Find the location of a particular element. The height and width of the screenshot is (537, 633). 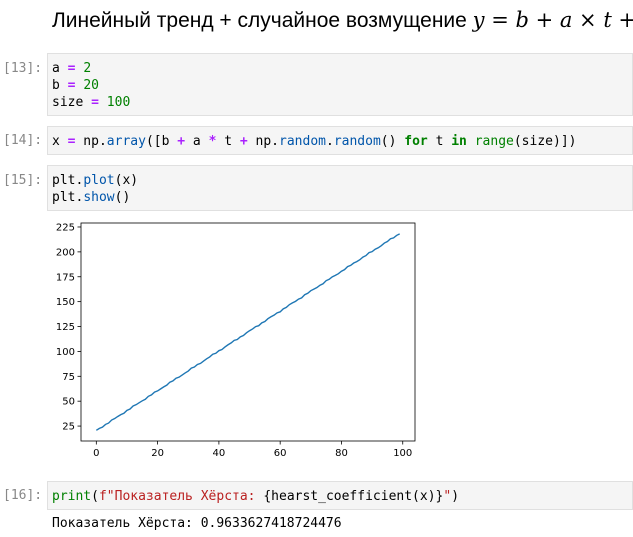

code-line: a = 2 is located at coordinates (342, 68).